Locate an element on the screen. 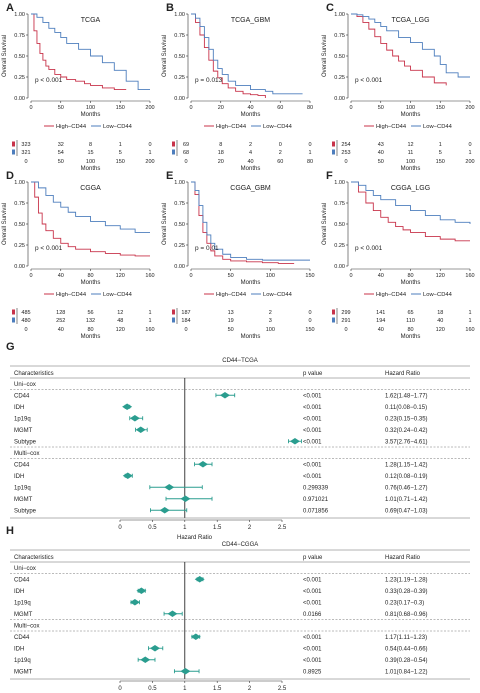 The height and width of the screenshot is (693, 480). forest-x-tick-label: 2 is located at coordinates (250, 689).